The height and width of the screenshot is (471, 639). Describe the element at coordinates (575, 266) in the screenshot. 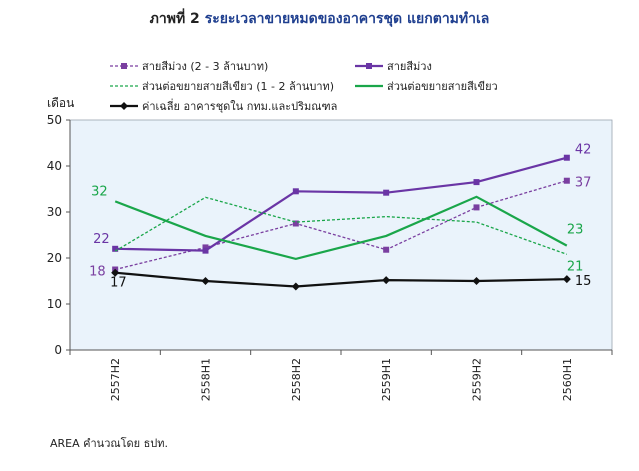

I see `data-label: 21` at that location.